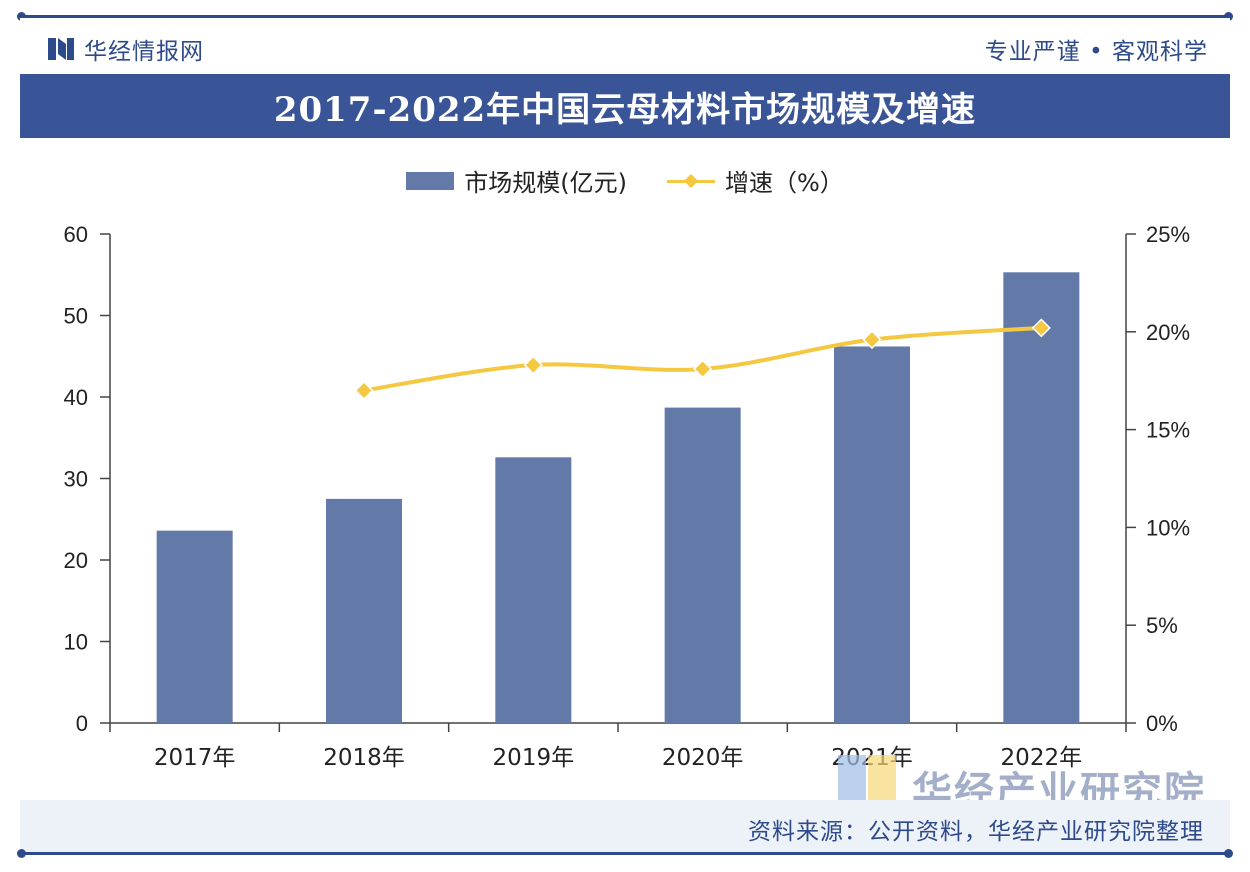 The width and height of the screenshot is (1250, 872). Describe the element at coordinates (625, 16) in the screenshot. I see `top-divider` at that location.